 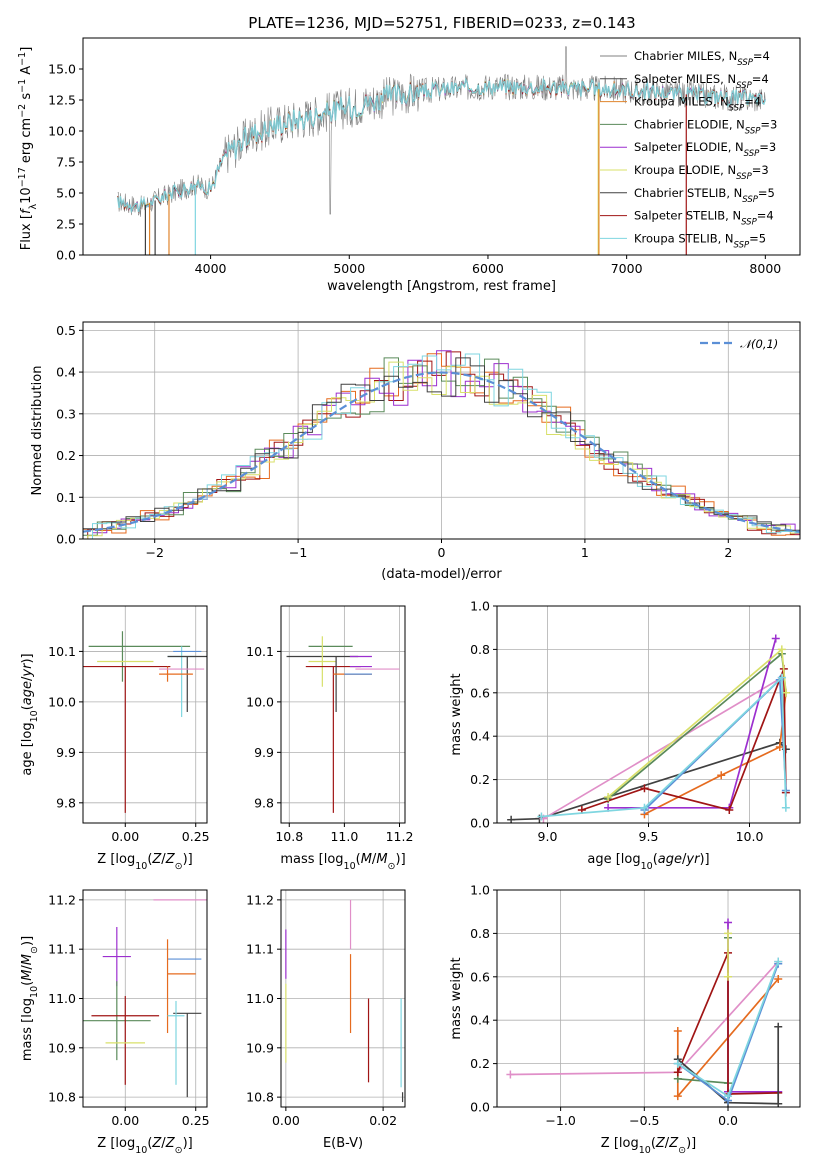 I want to click on plot-area-age_vs_Z, so click(x=145, y=714).